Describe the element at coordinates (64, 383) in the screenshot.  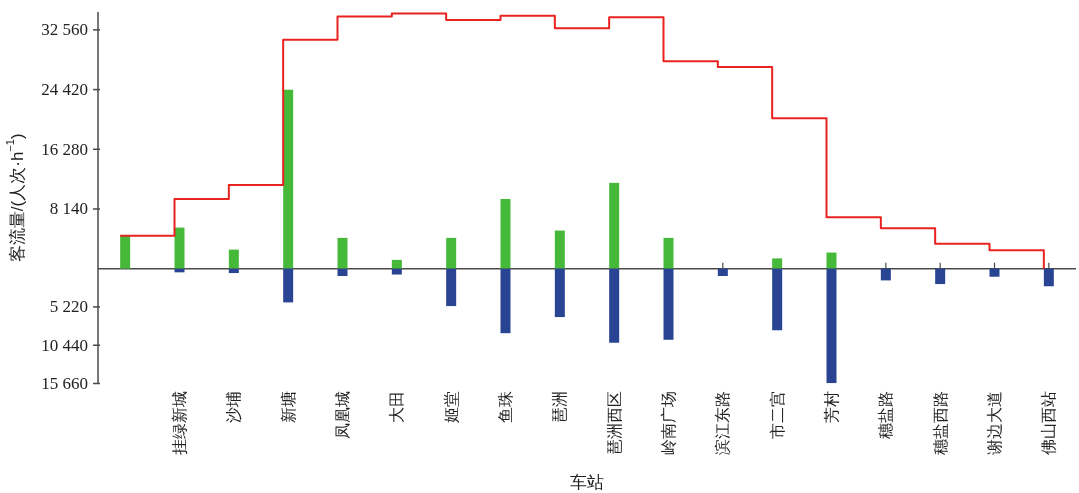
I see `y-tick-label: 15 660` at that location.